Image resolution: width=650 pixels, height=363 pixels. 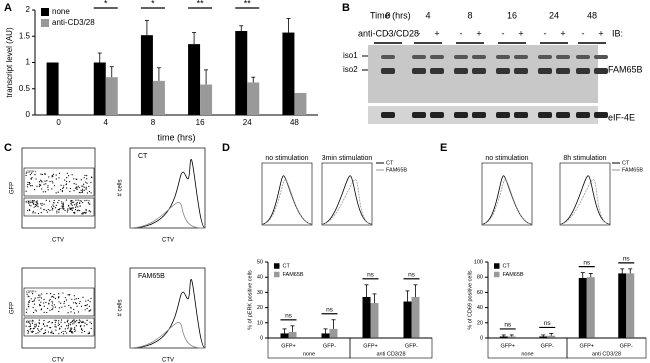 What do you see at coordinates (480, 308) in the screenshot?
I see `y-tick-label: 40` at bounding box center [480, 308].